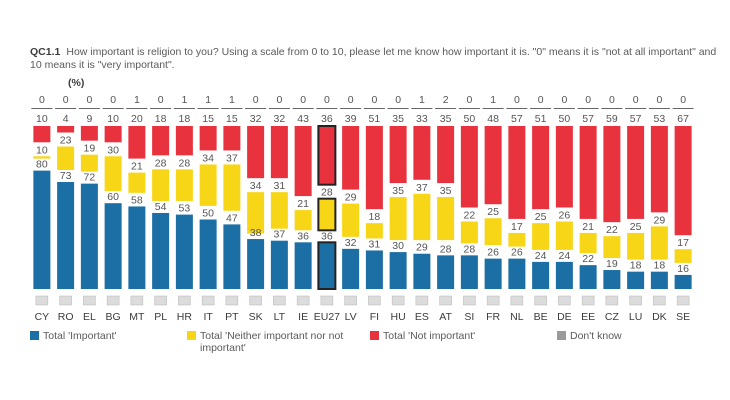  I want to click on category-label-pt: PT, so click(232, 317).